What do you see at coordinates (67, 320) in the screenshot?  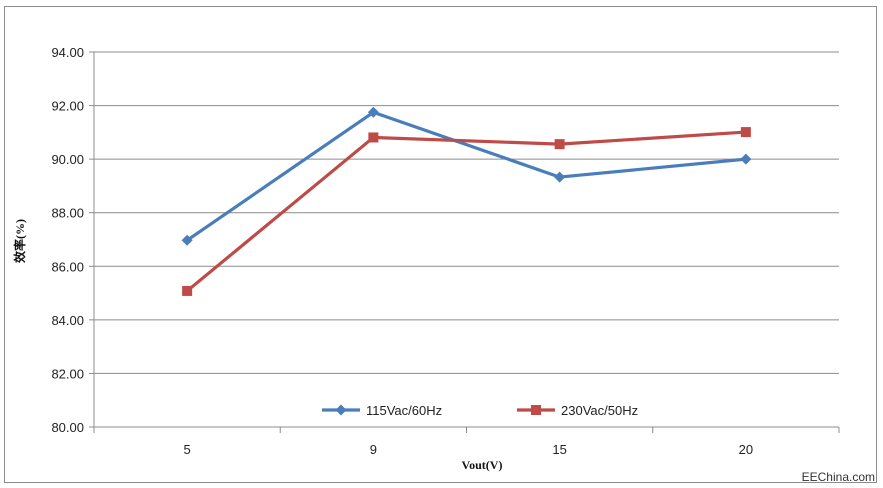 I see `y-tick-label: 84.00` at bounding box center [67, 320].